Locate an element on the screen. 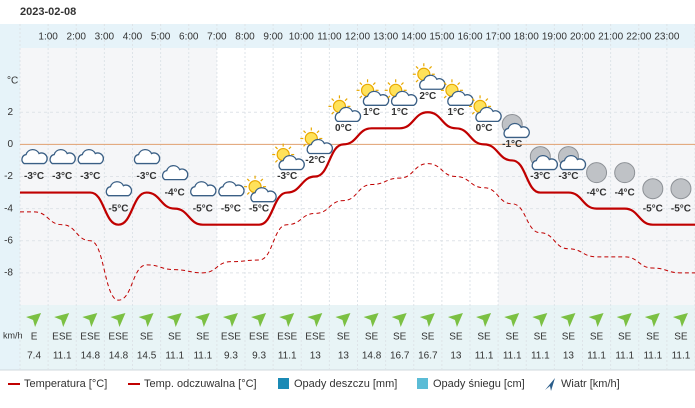 The width and height of the screenshot is (695, 408). hour-label: 15:00 is located at coordinates (441, 37).